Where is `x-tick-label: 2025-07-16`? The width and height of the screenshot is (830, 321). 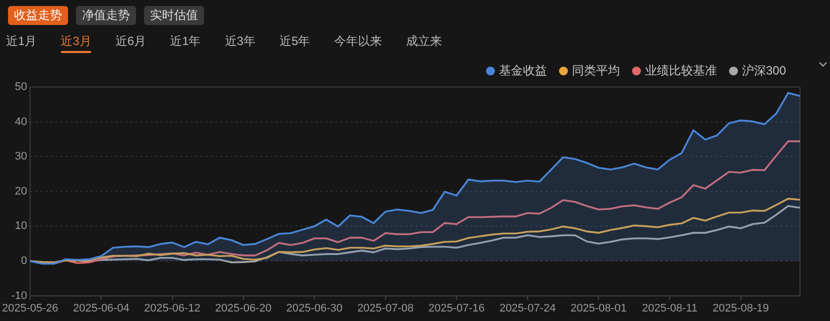
x-tick-label: 2025-07-16 is located at coordinates (456, 308).